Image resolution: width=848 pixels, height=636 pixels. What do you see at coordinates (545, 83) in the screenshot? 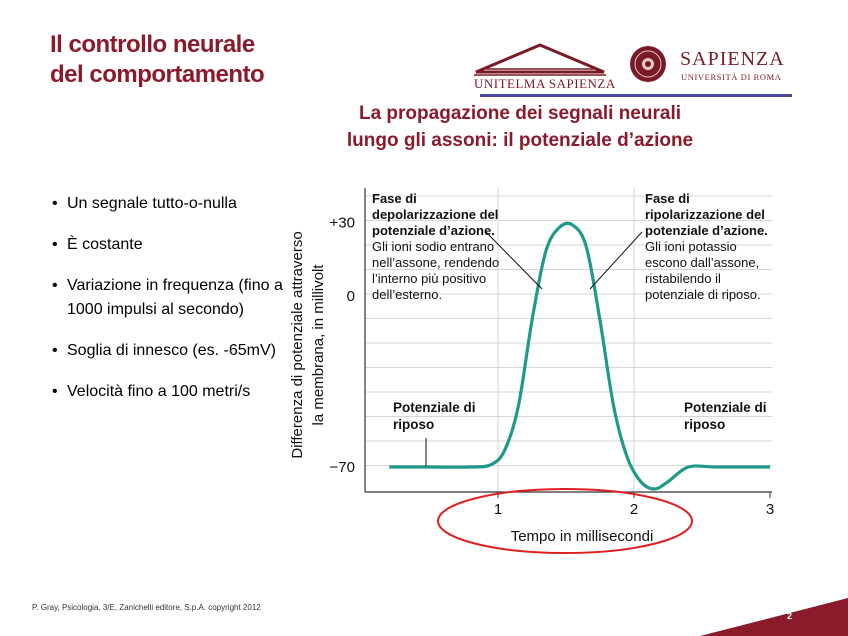
I see `unitelma-label: UNITELMA SAPIENZA` at bounding box center [545, 83].